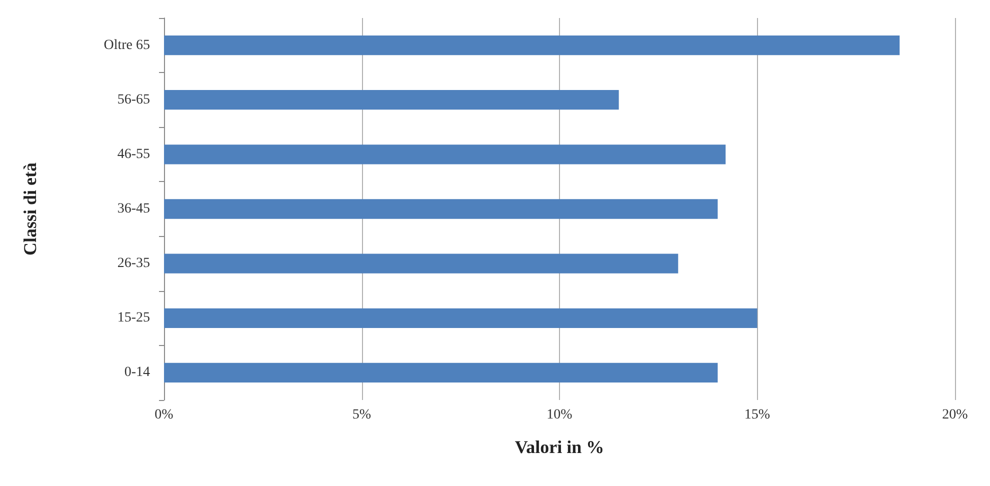 This screenshot has width=990, height=486. I want to click on x-tick-label: 5%, so click(362, 415).